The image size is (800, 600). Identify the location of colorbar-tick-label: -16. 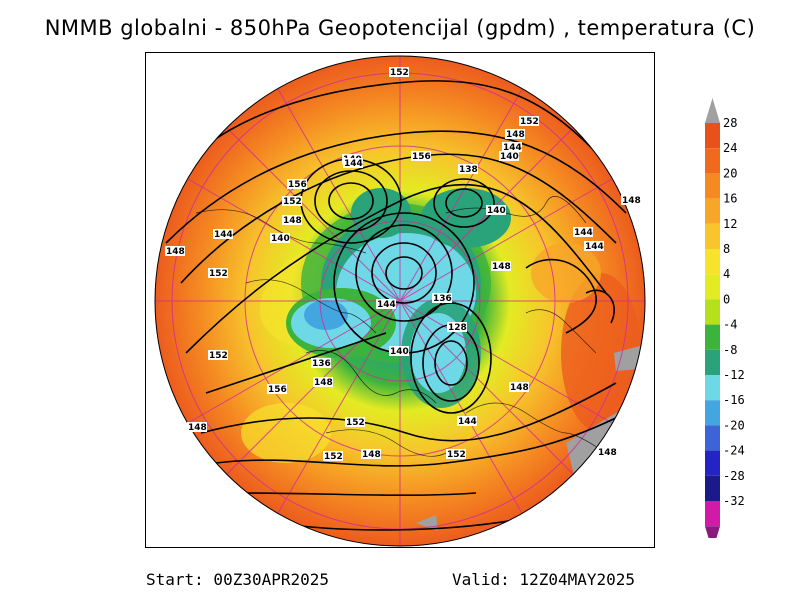
(734, 400).